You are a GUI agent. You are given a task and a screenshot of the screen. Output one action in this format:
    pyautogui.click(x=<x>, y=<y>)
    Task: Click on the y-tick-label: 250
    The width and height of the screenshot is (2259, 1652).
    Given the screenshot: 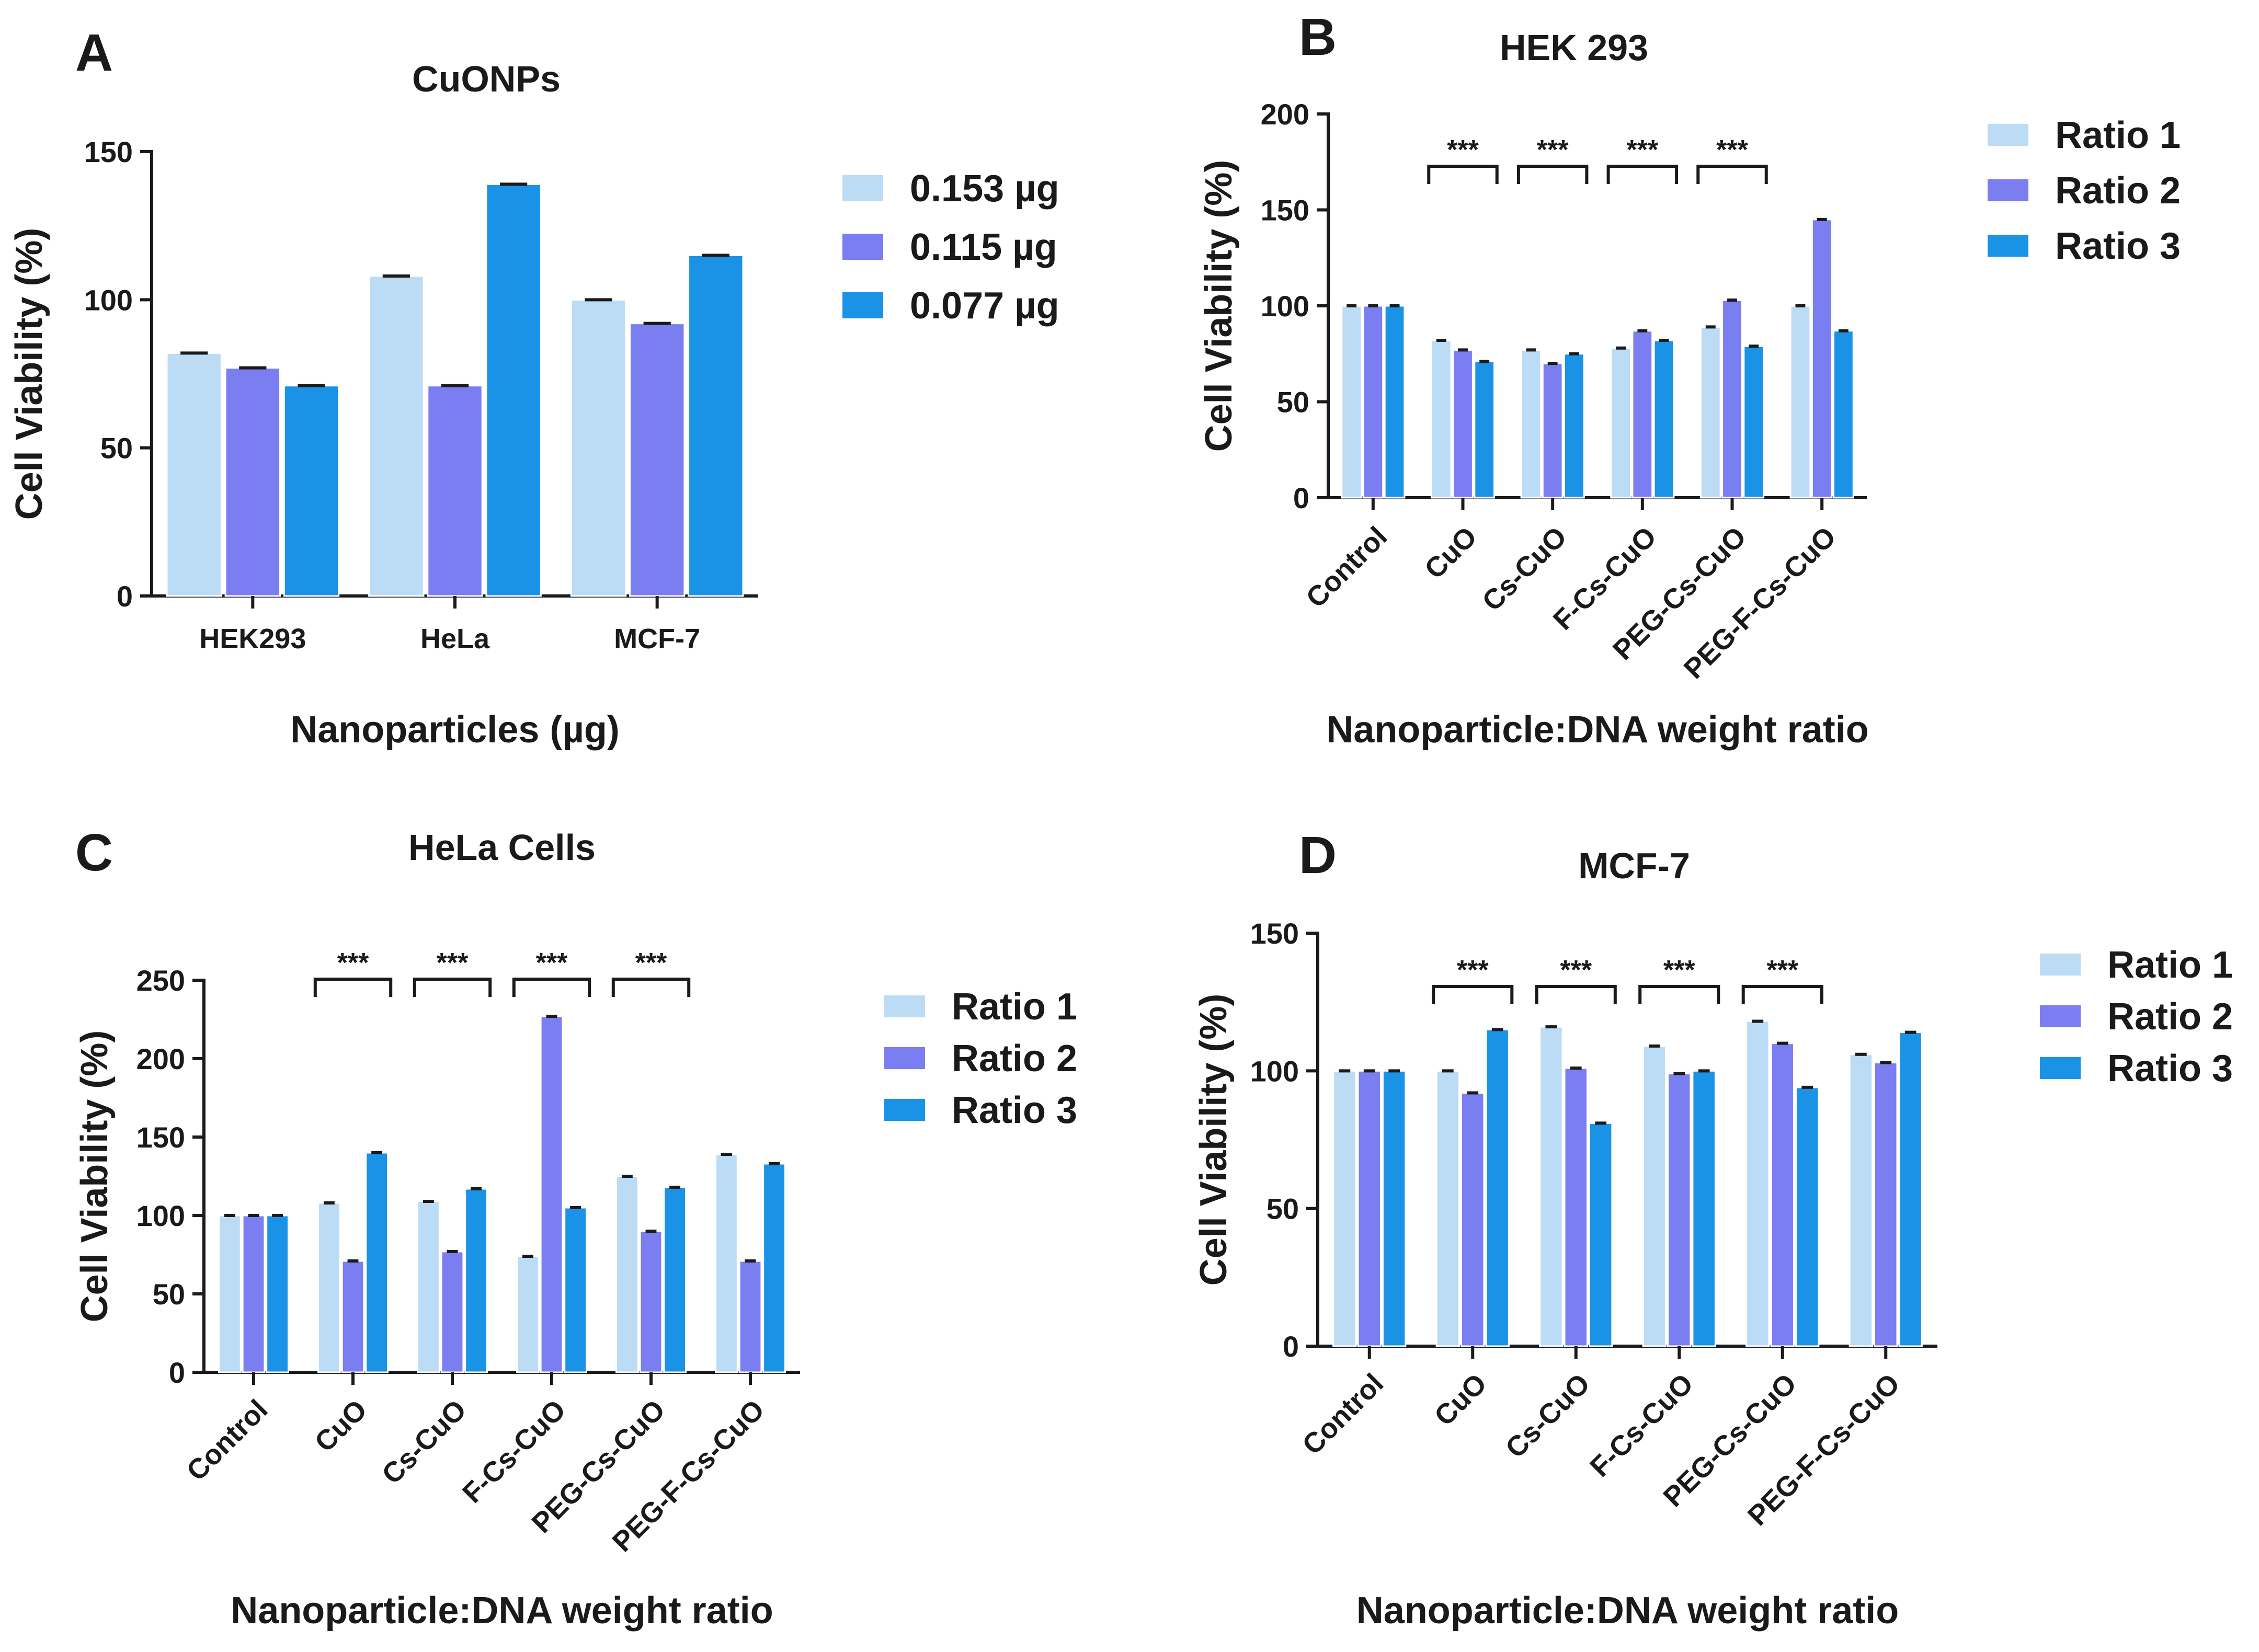 What is the action you would take?
    pyautogui.click(x=161, y=981)
    